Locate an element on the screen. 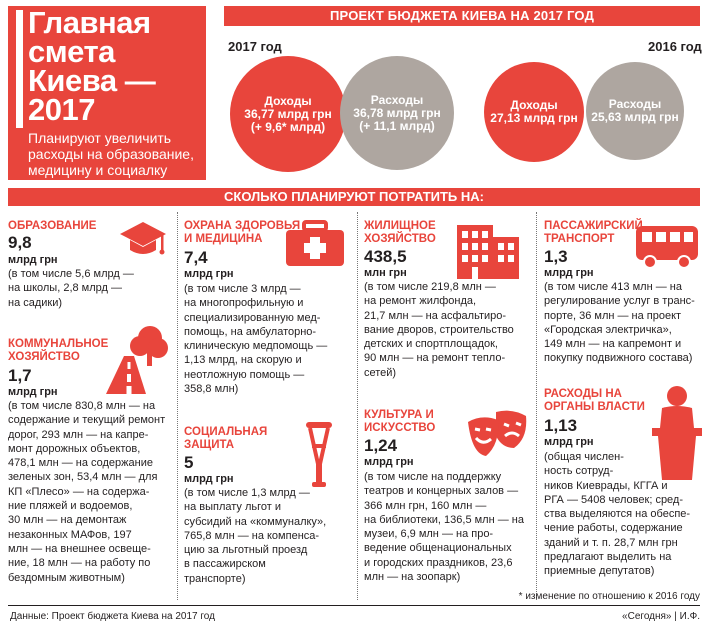  speaker-podium-icon is located at coordinates (677, 433).